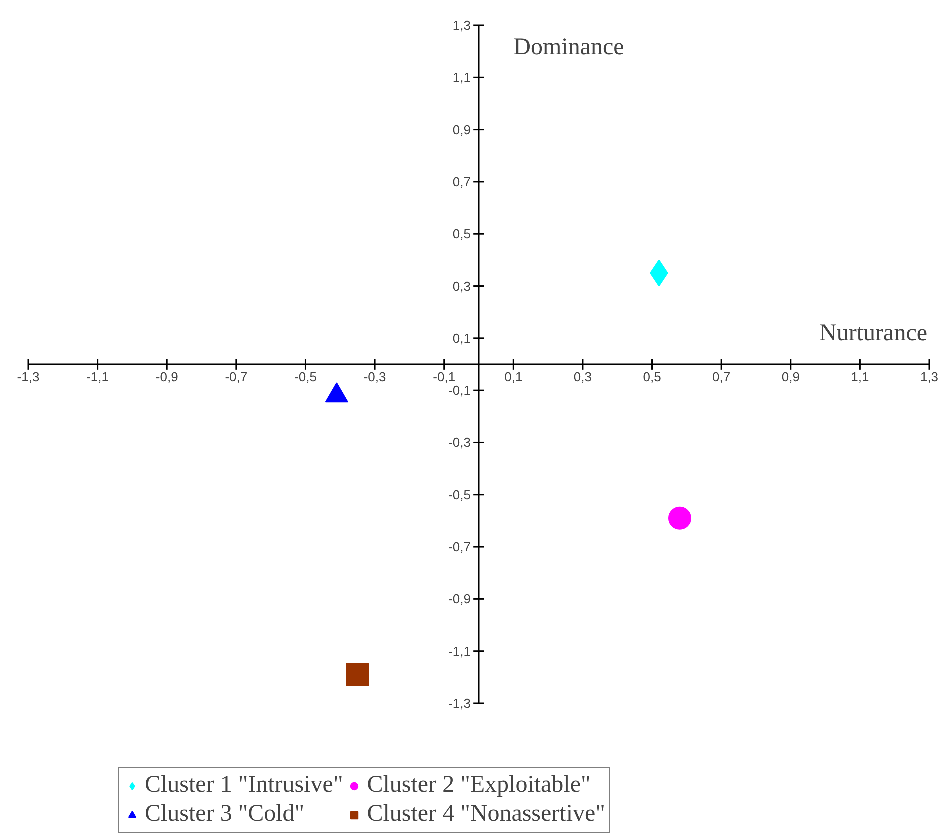 Image resolution: width=944 pixels, height=835 pixels. Describe the element at coordinates (652, 377) in the screenshot. I see `x-tick-label: 0,5` at that location.